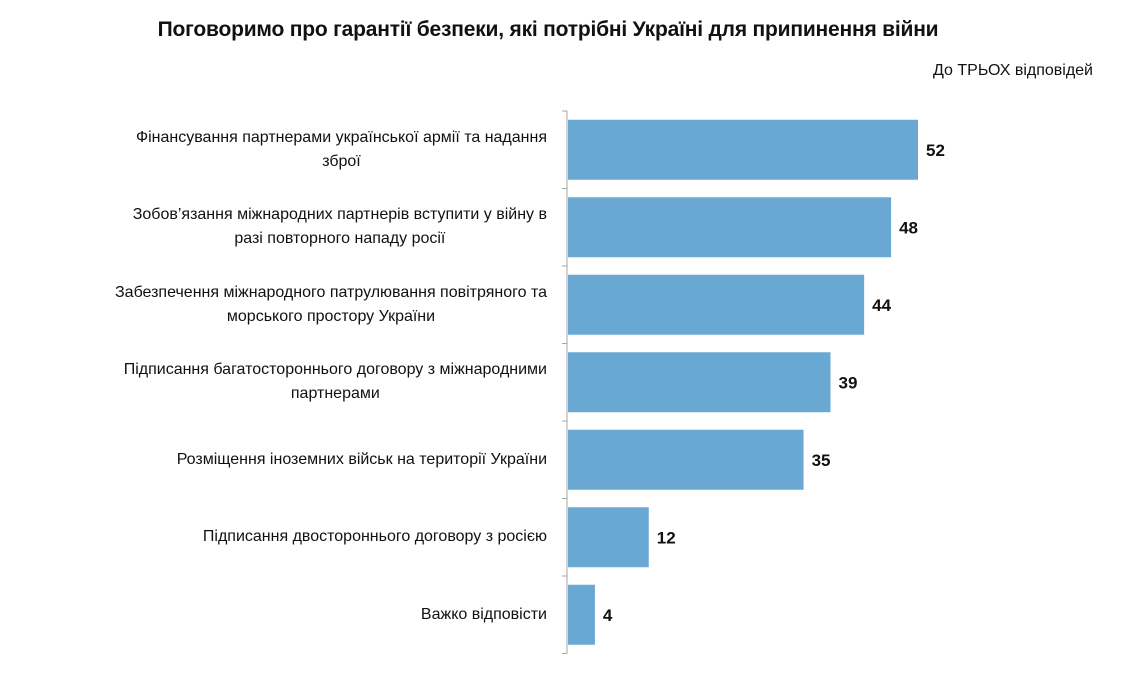 This screenshot has height=678, width=1139. I want to click on data-label: 4, so click(608, 615).